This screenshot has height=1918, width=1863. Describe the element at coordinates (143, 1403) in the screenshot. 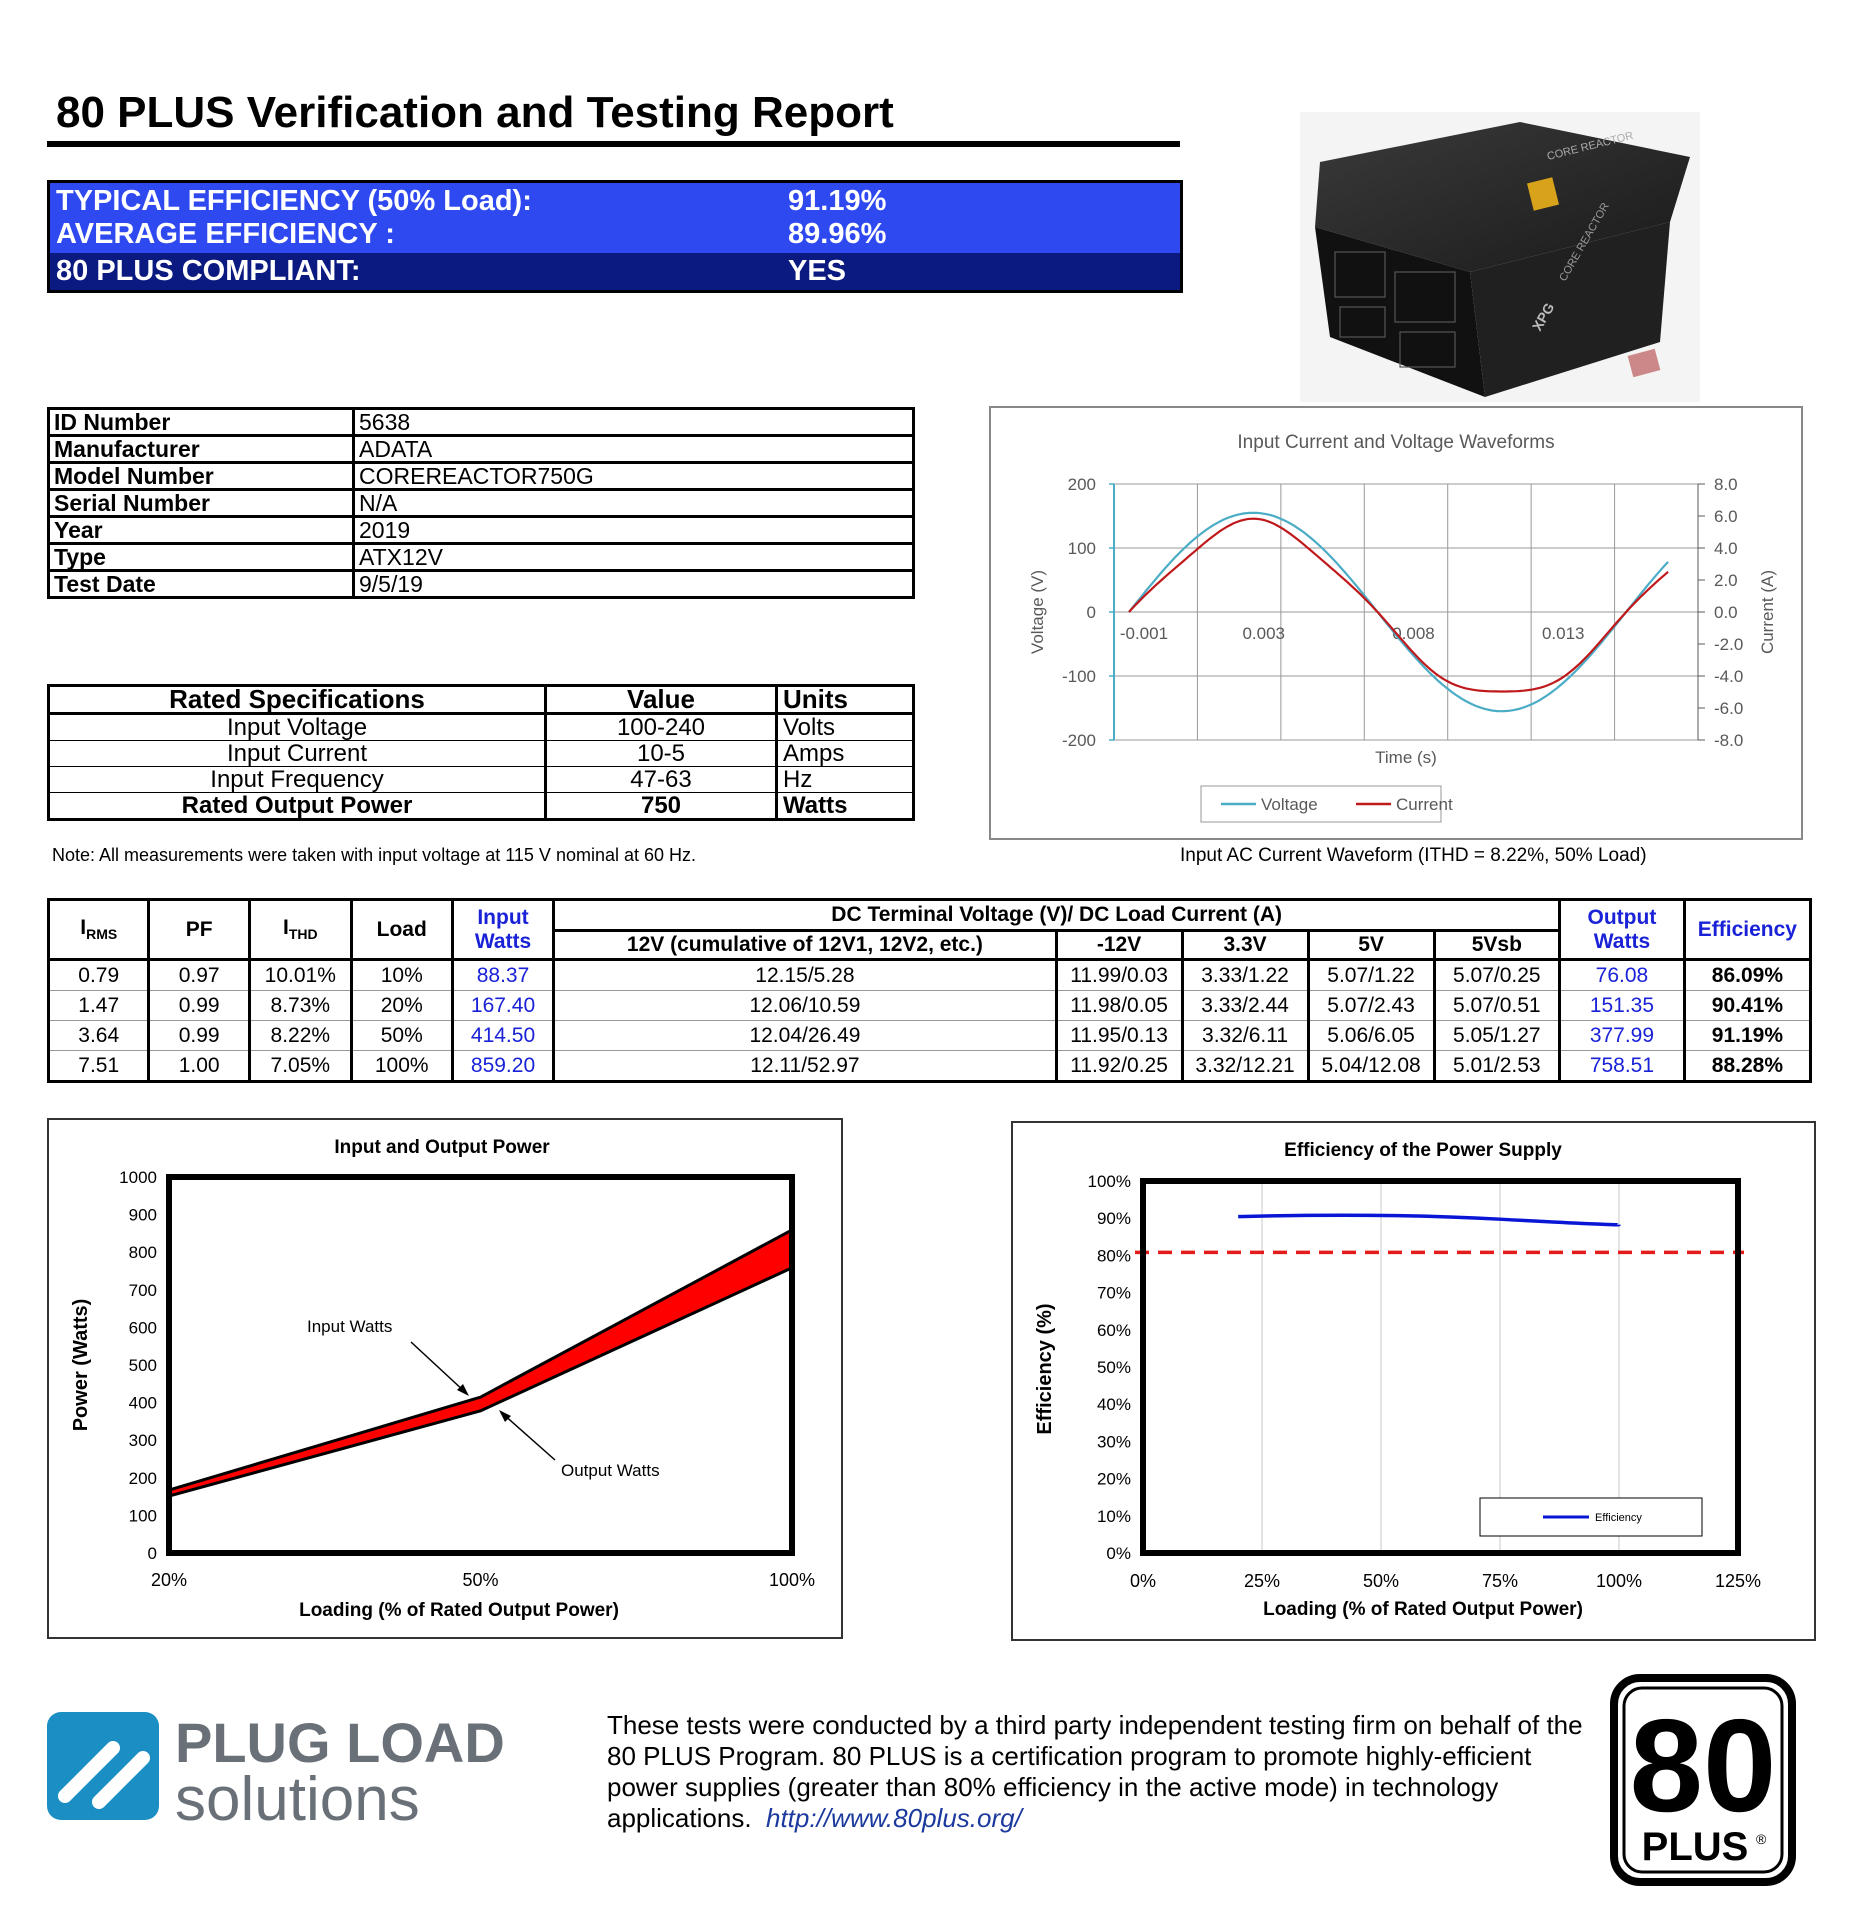

I see `y-tick-label: 400` at that location.